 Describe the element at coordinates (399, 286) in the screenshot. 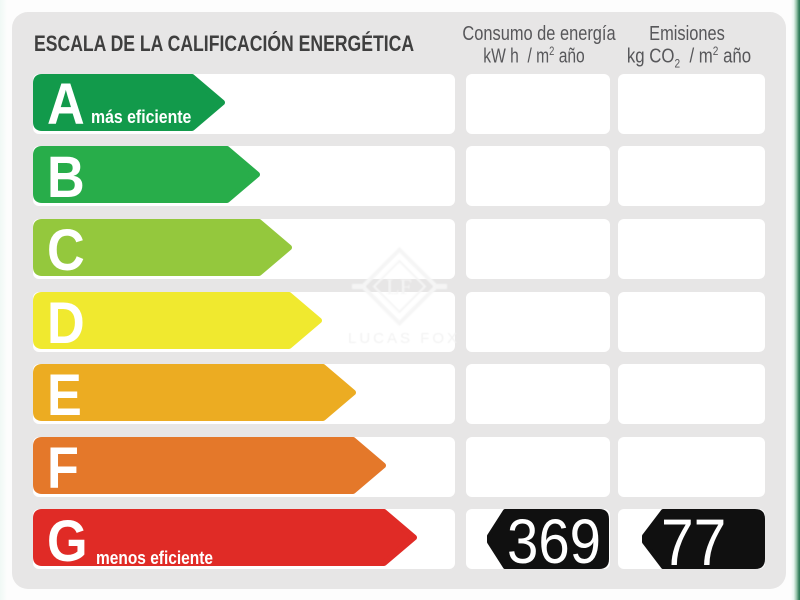

I see `svg-text: LF` at that location.